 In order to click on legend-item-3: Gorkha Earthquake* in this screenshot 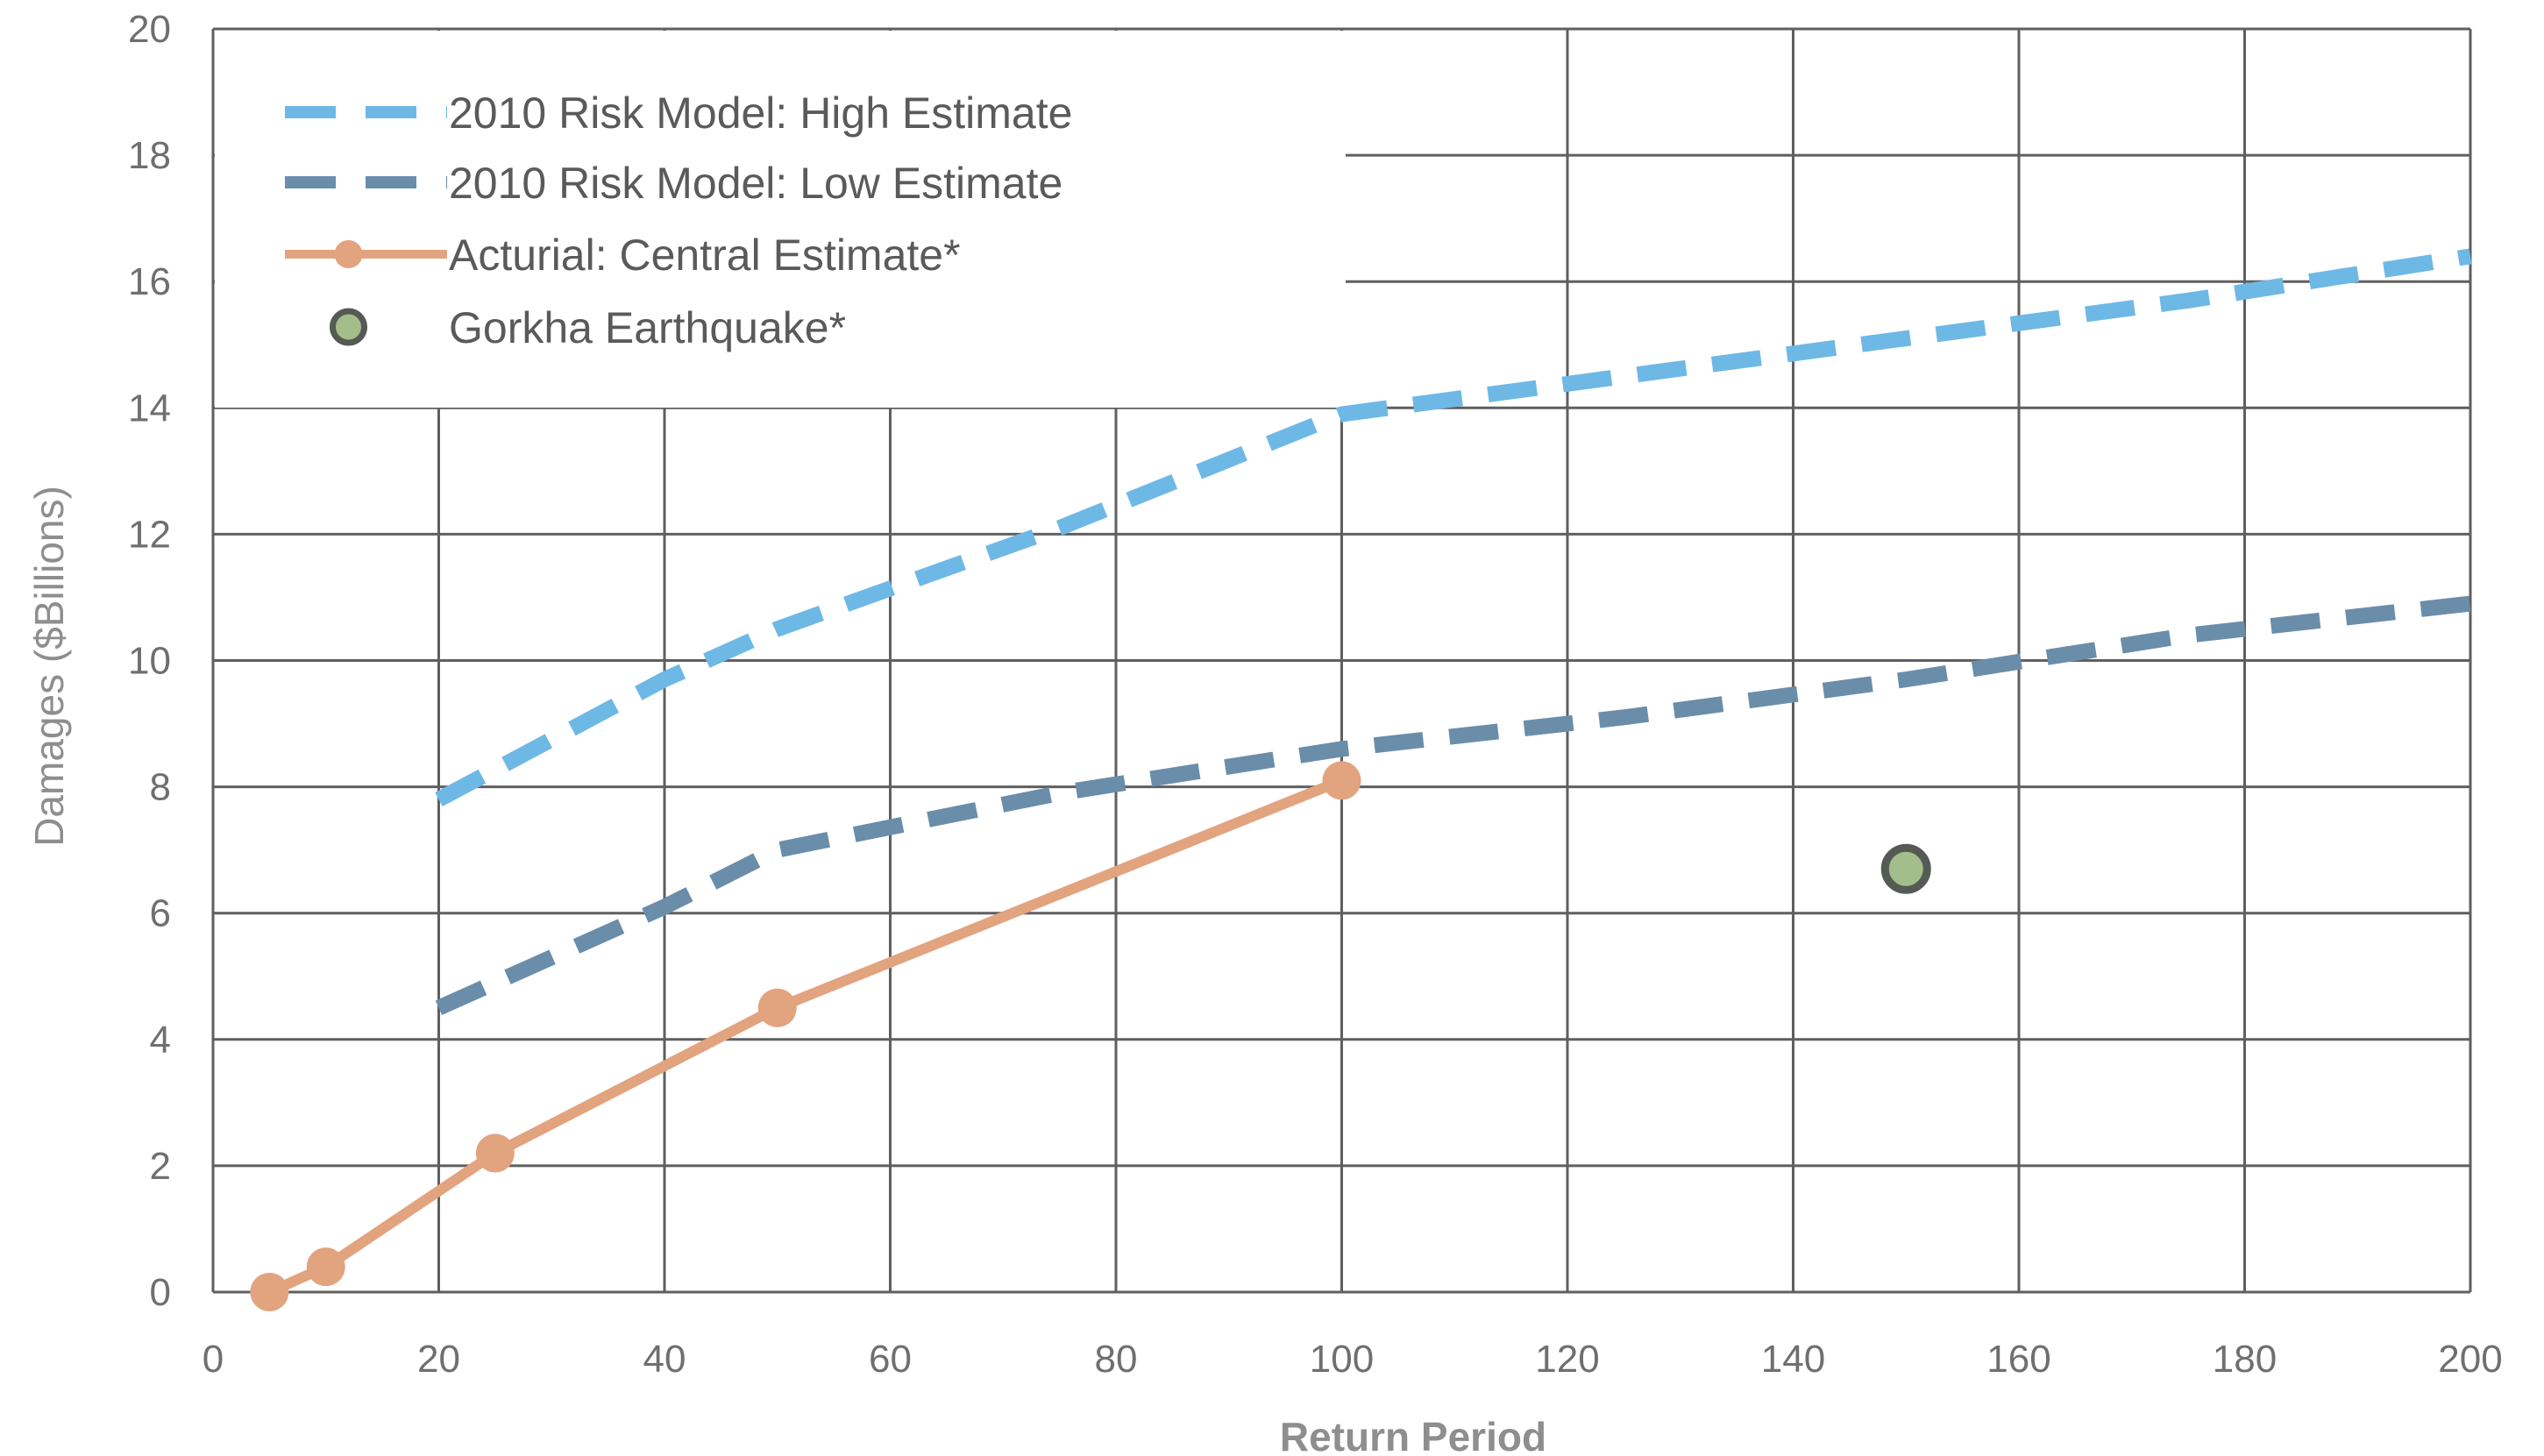, I will do `click(588, 327)`.